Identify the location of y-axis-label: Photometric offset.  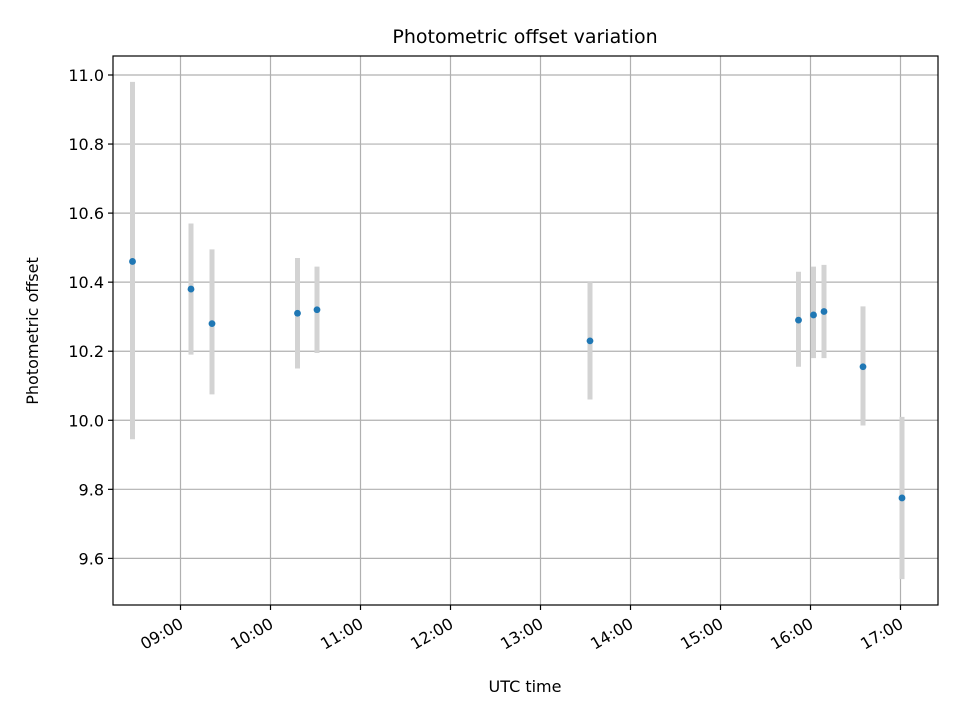
(32, 331).